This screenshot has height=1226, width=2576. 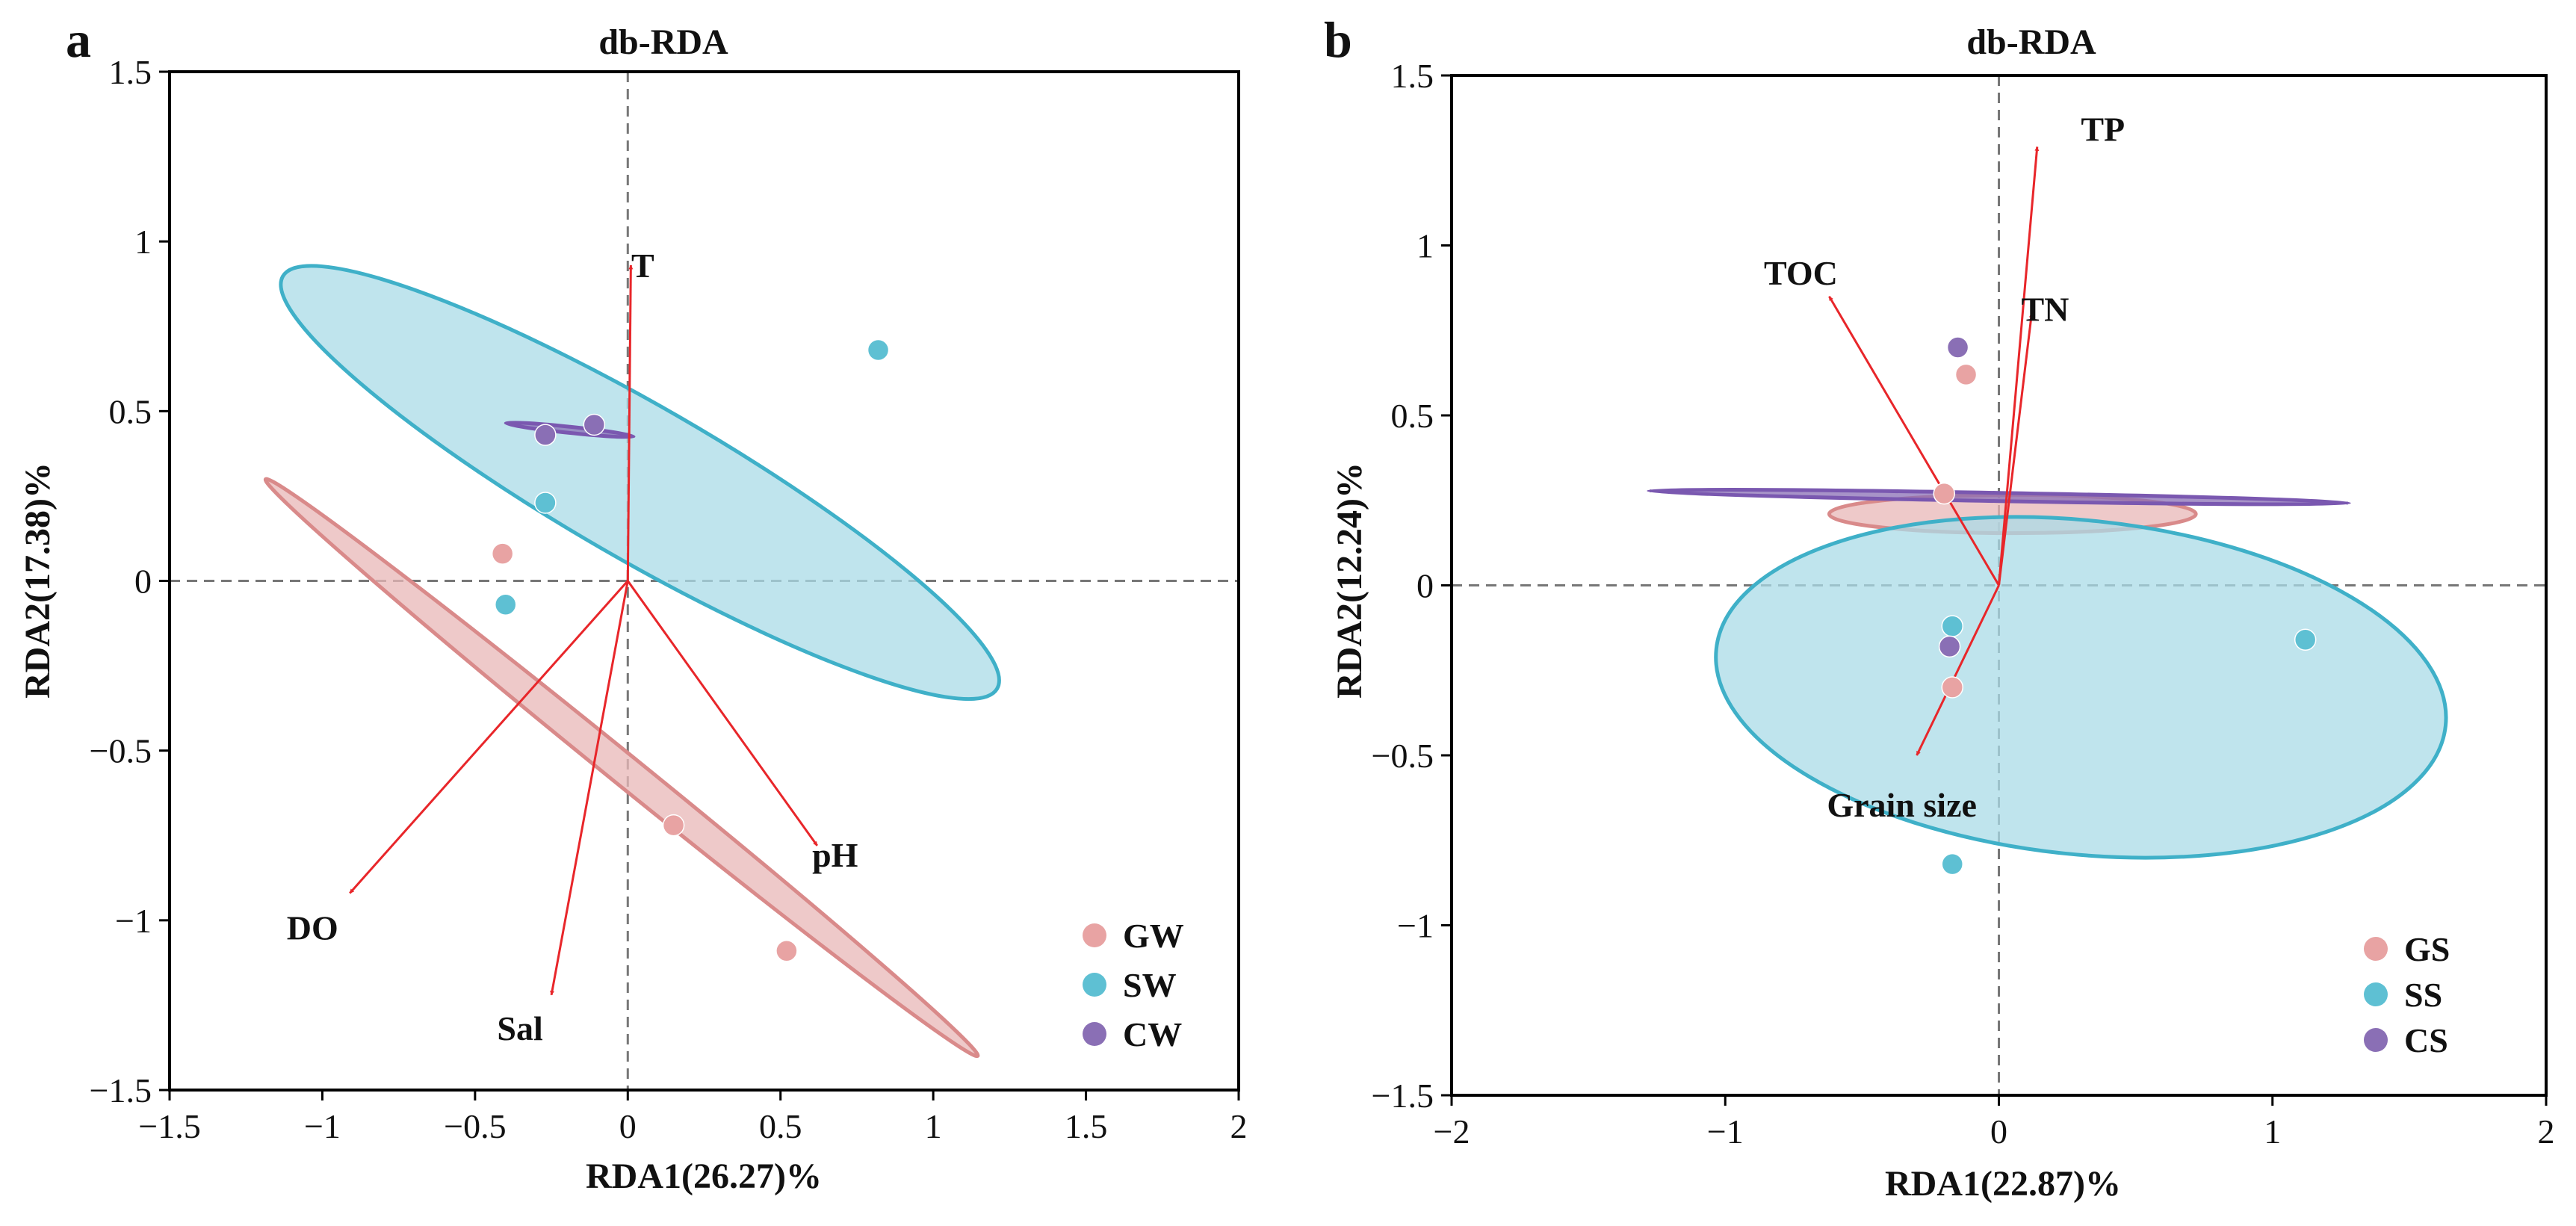 I want to click on panel-b-legend-label-ss: SS, so click(x=2423, y=995).